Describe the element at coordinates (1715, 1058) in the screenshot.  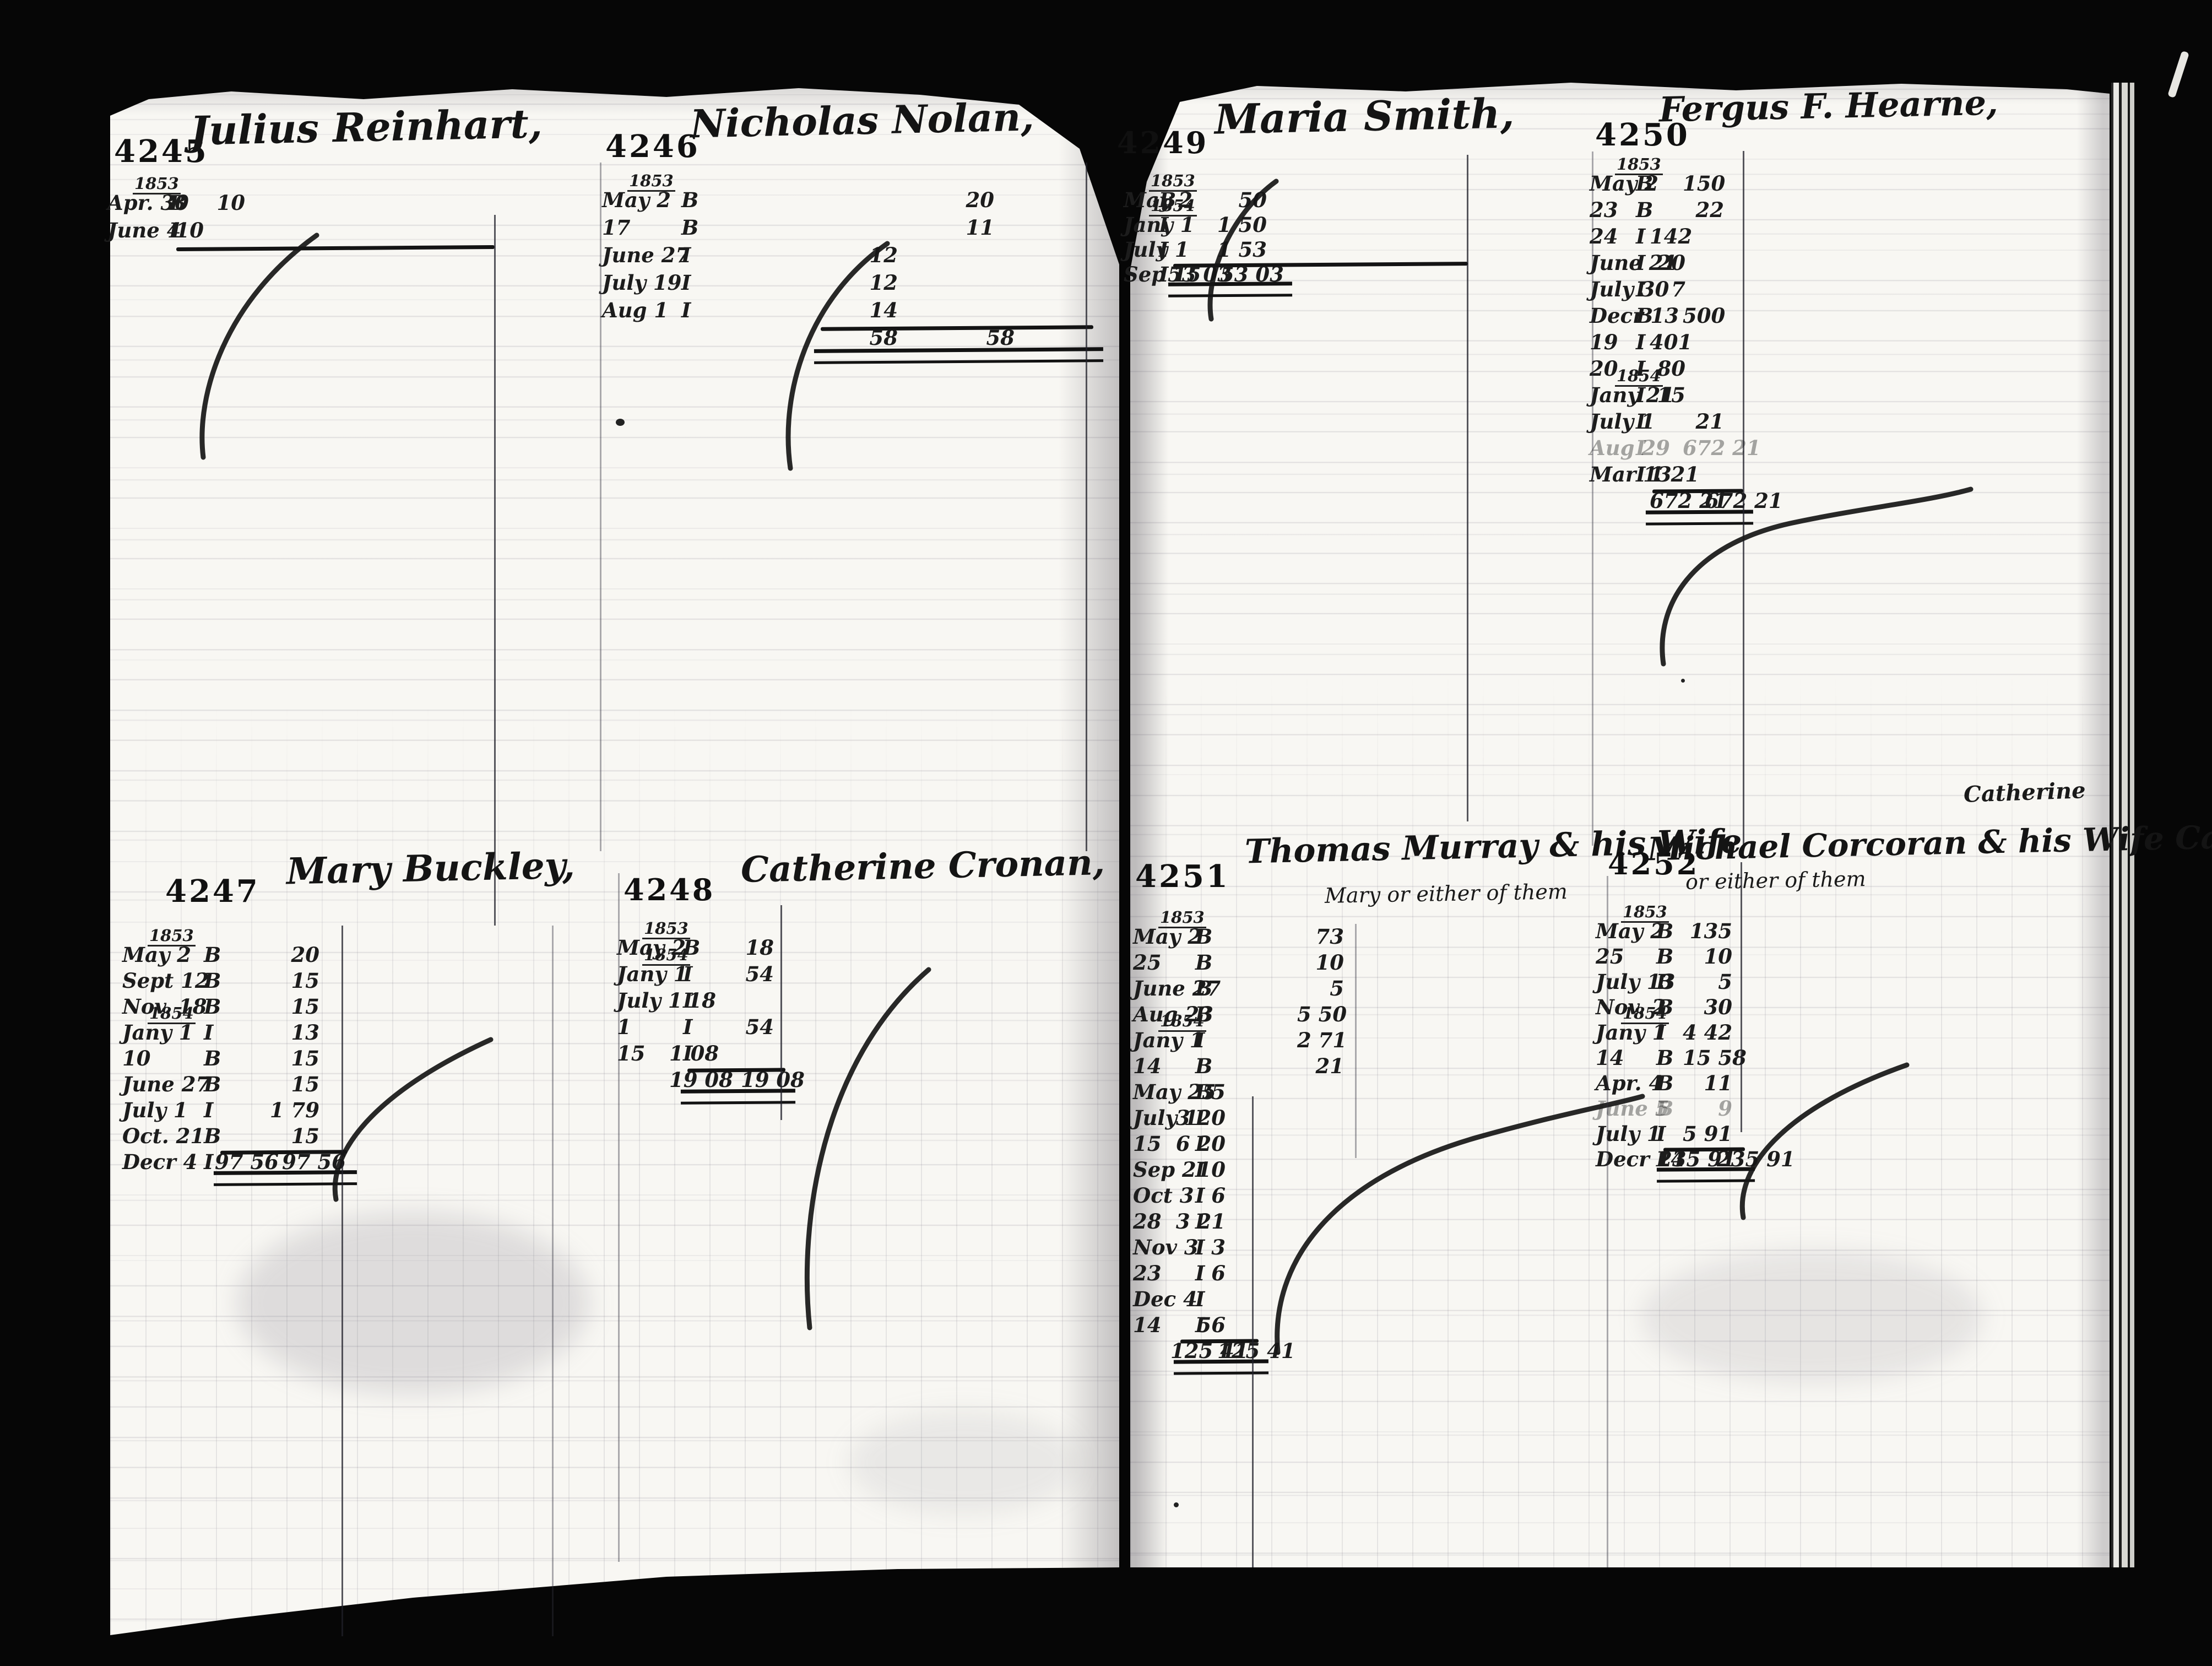
I see `entry-amount: 15 58` at that location.